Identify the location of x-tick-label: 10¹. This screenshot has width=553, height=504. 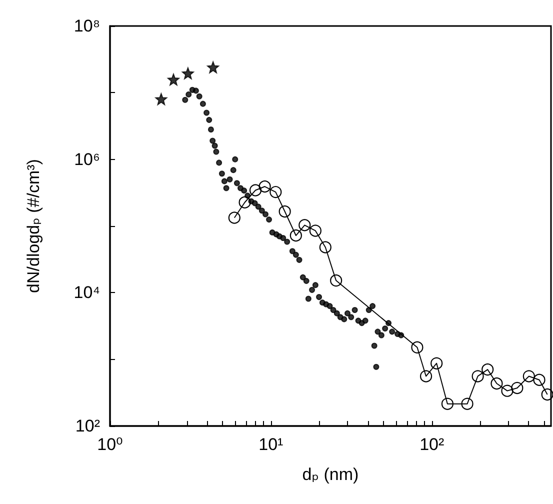
(271, 444).